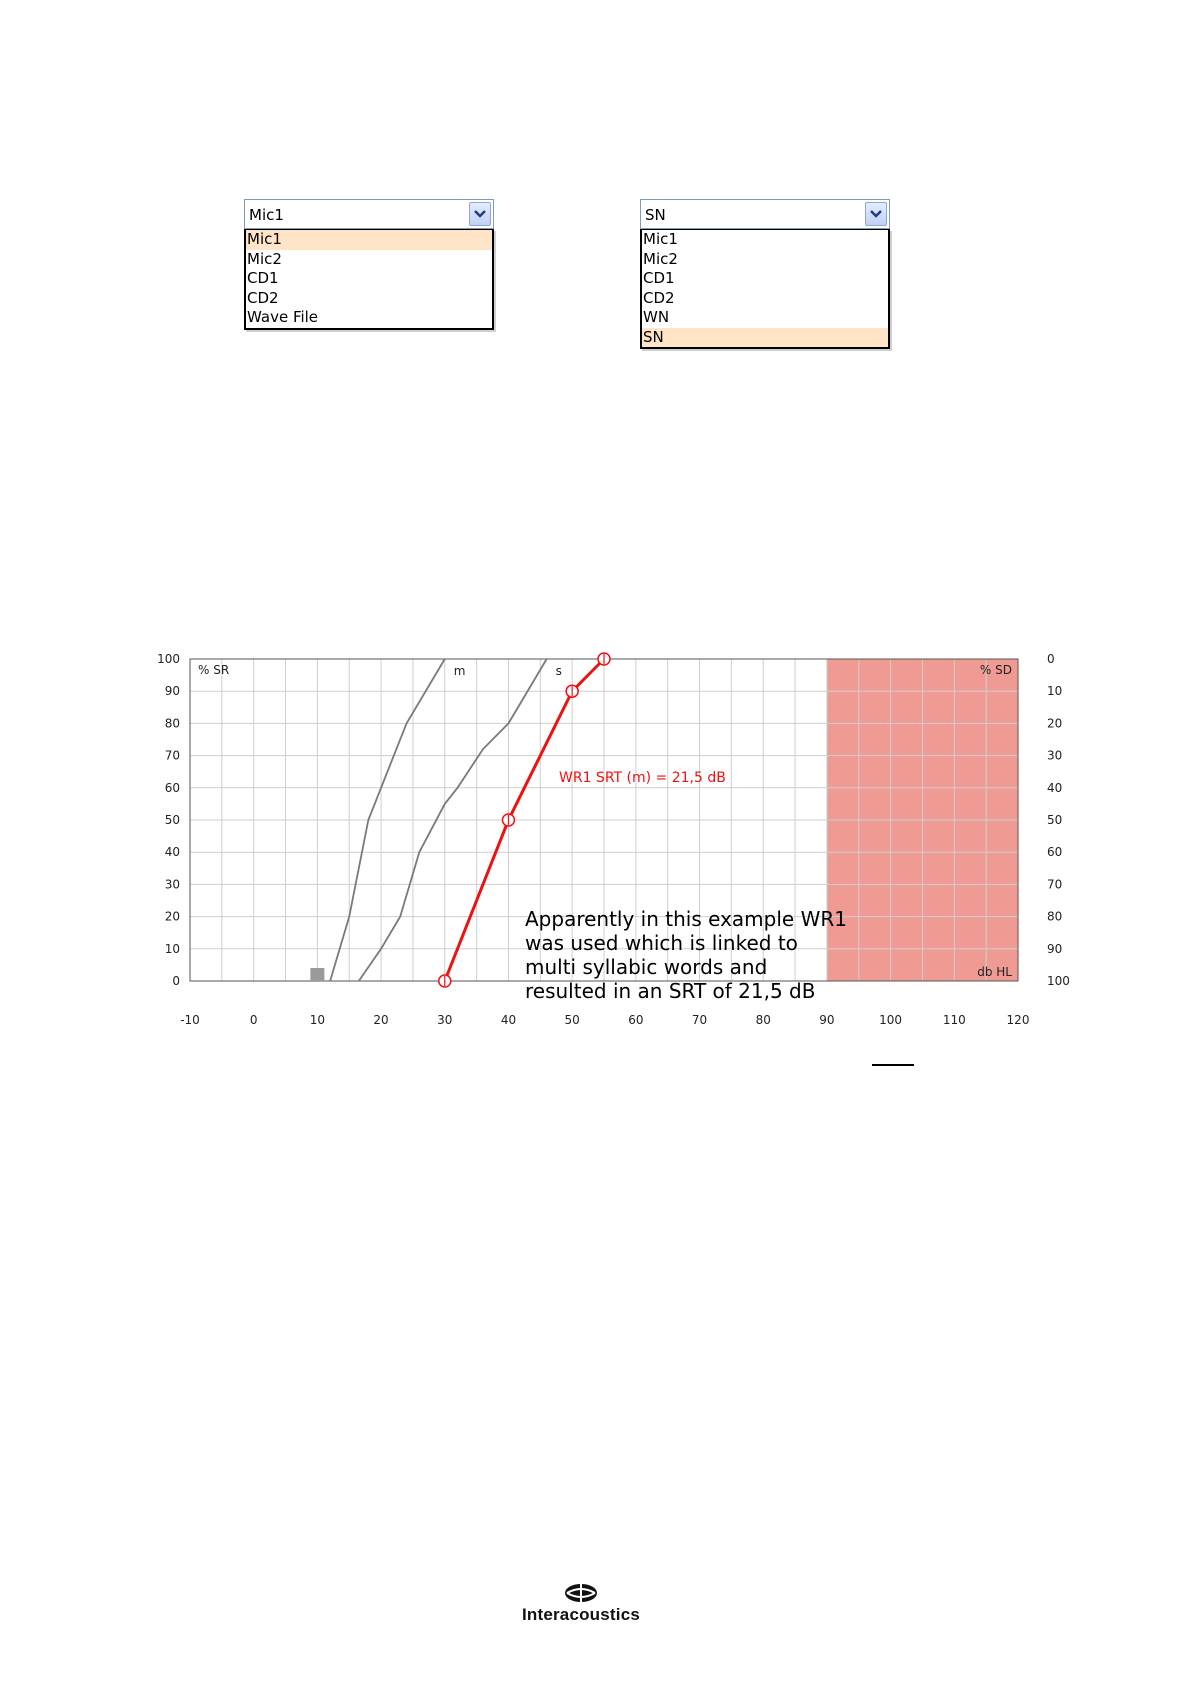  I want to click on x-tick-label: -10, so click(190, 1020).